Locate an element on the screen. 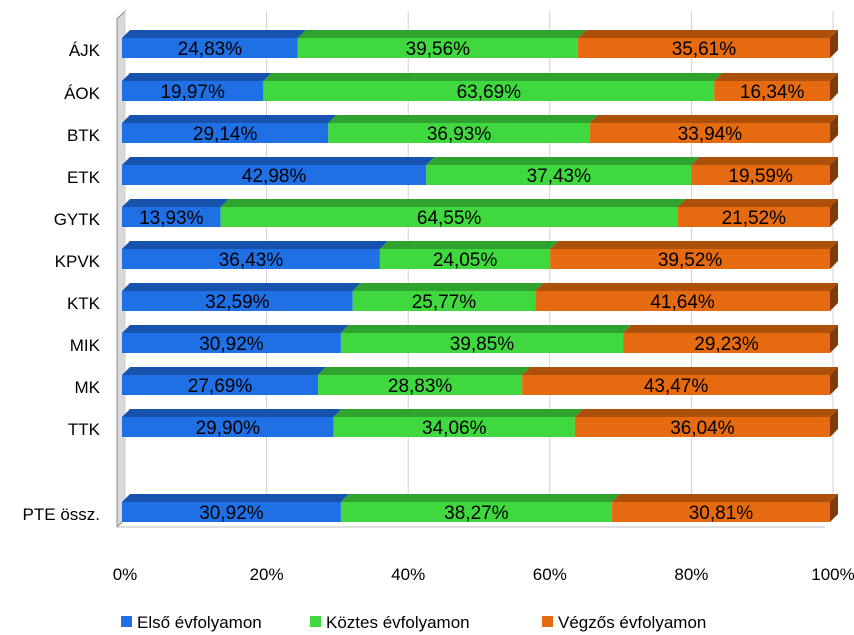 This screenshot has height=635, width=854. data-label: 19,59% is located at coordinates (760, 176).